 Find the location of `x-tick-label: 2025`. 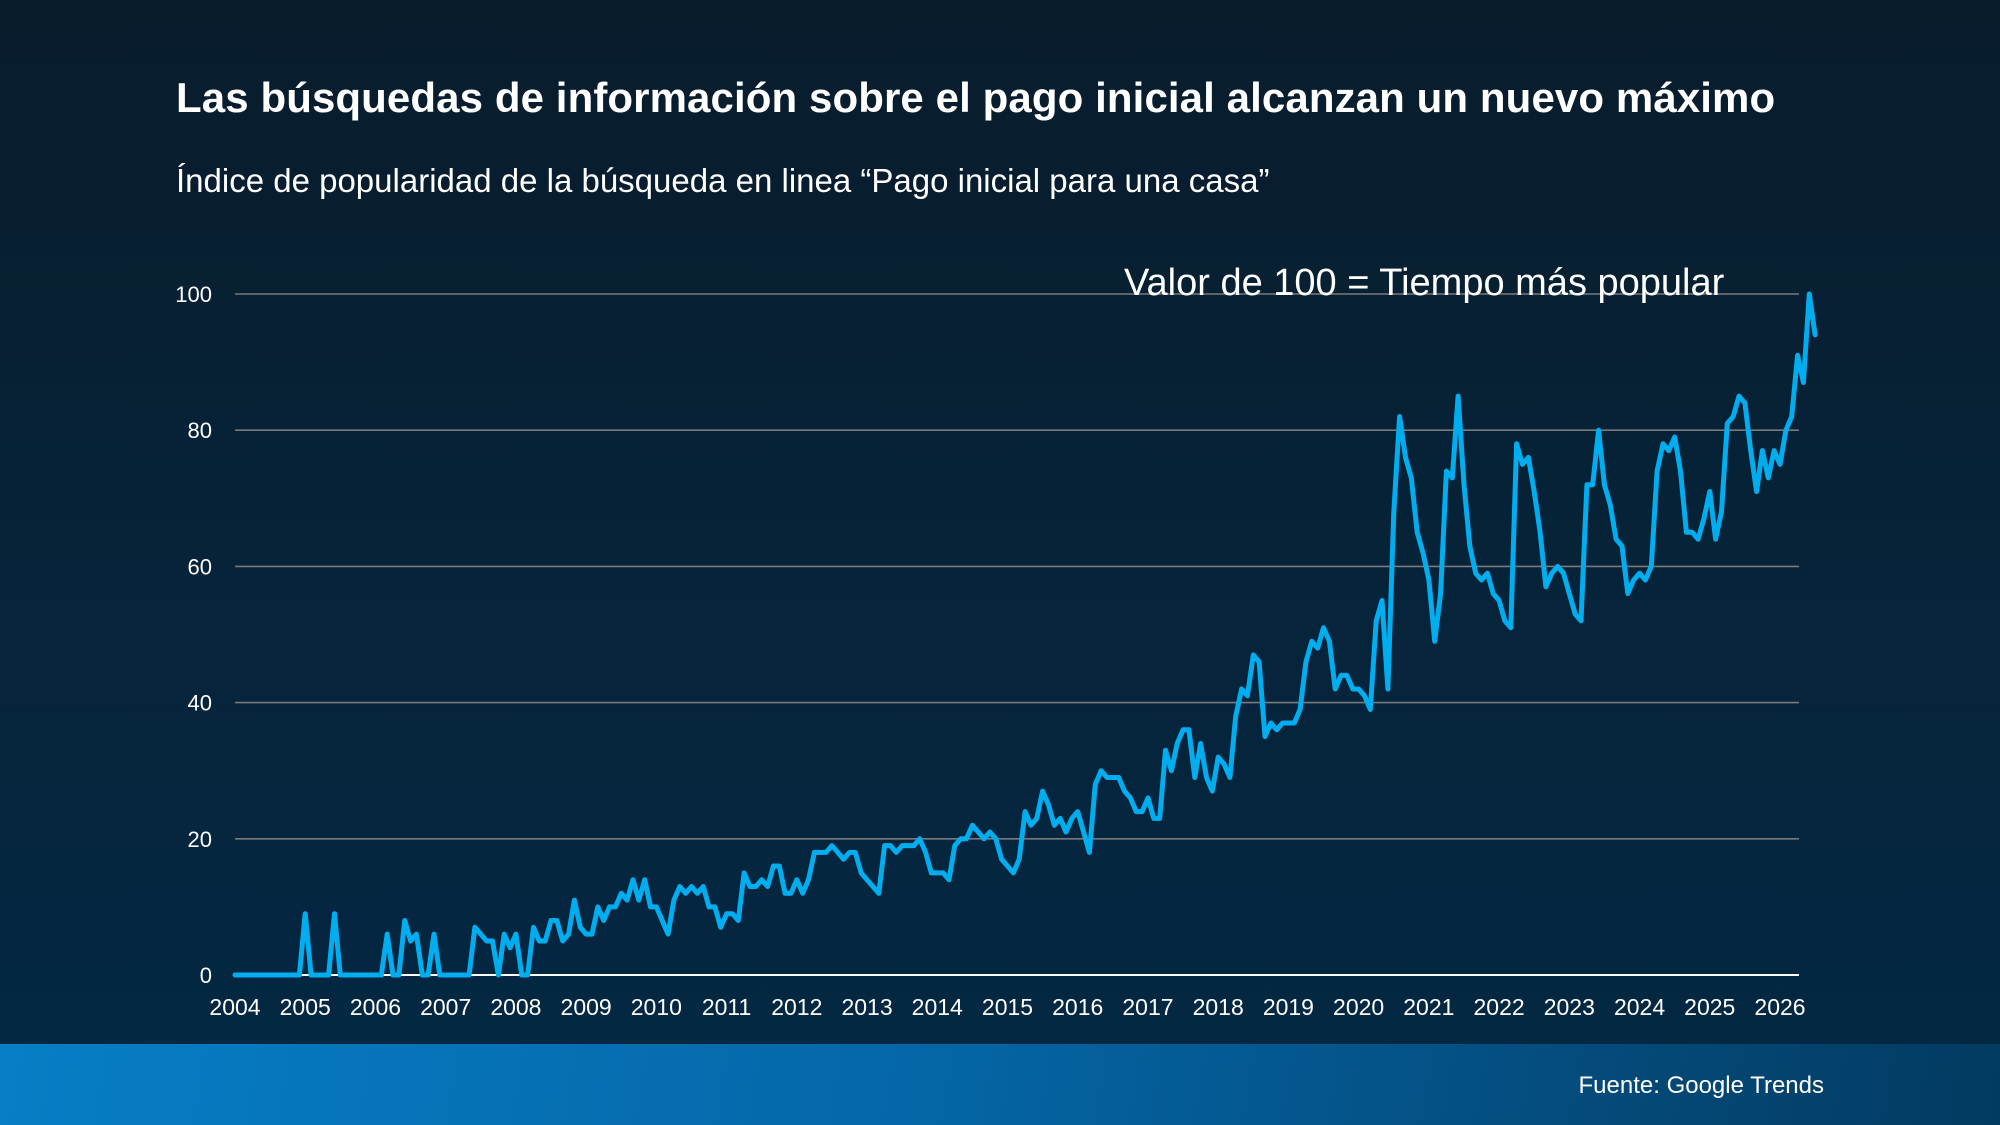

x-tick-label: 2025 is located at coordinates (1709, 1007).